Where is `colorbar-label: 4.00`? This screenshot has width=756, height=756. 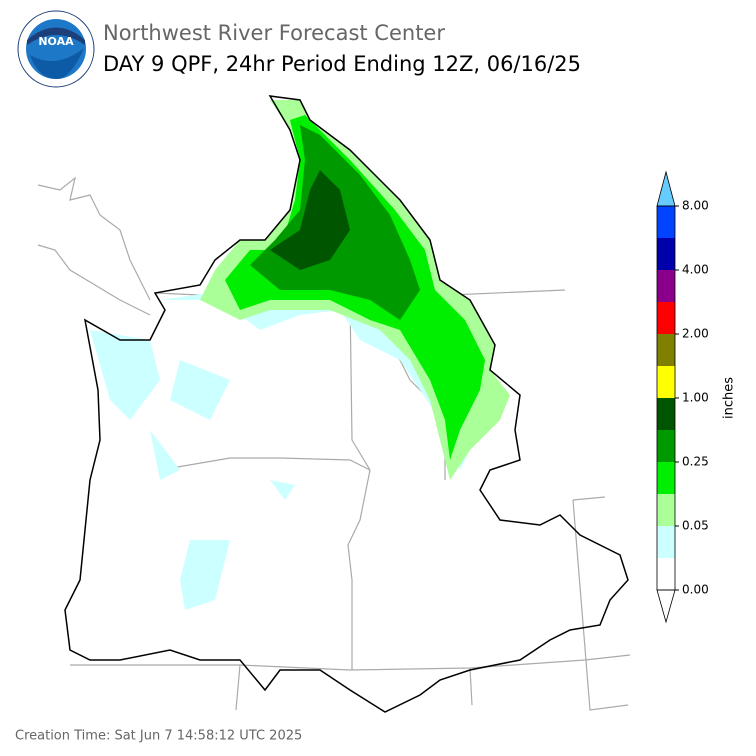 colorbar-label: 4.00 is located at coordinates (695, 270).